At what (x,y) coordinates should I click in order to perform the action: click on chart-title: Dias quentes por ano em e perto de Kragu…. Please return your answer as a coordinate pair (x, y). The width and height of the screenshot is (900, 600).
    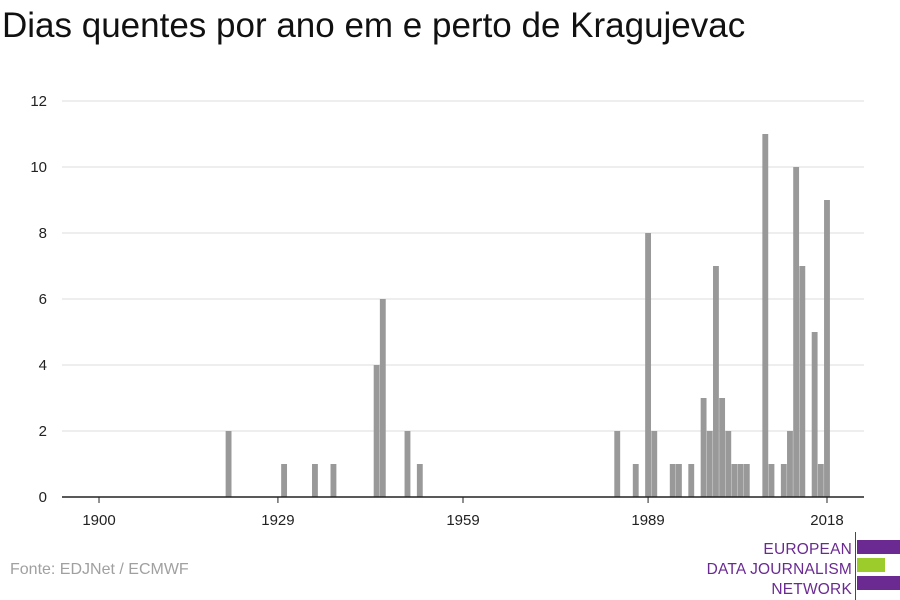
    Looking at the image, I should click on (374, 25).